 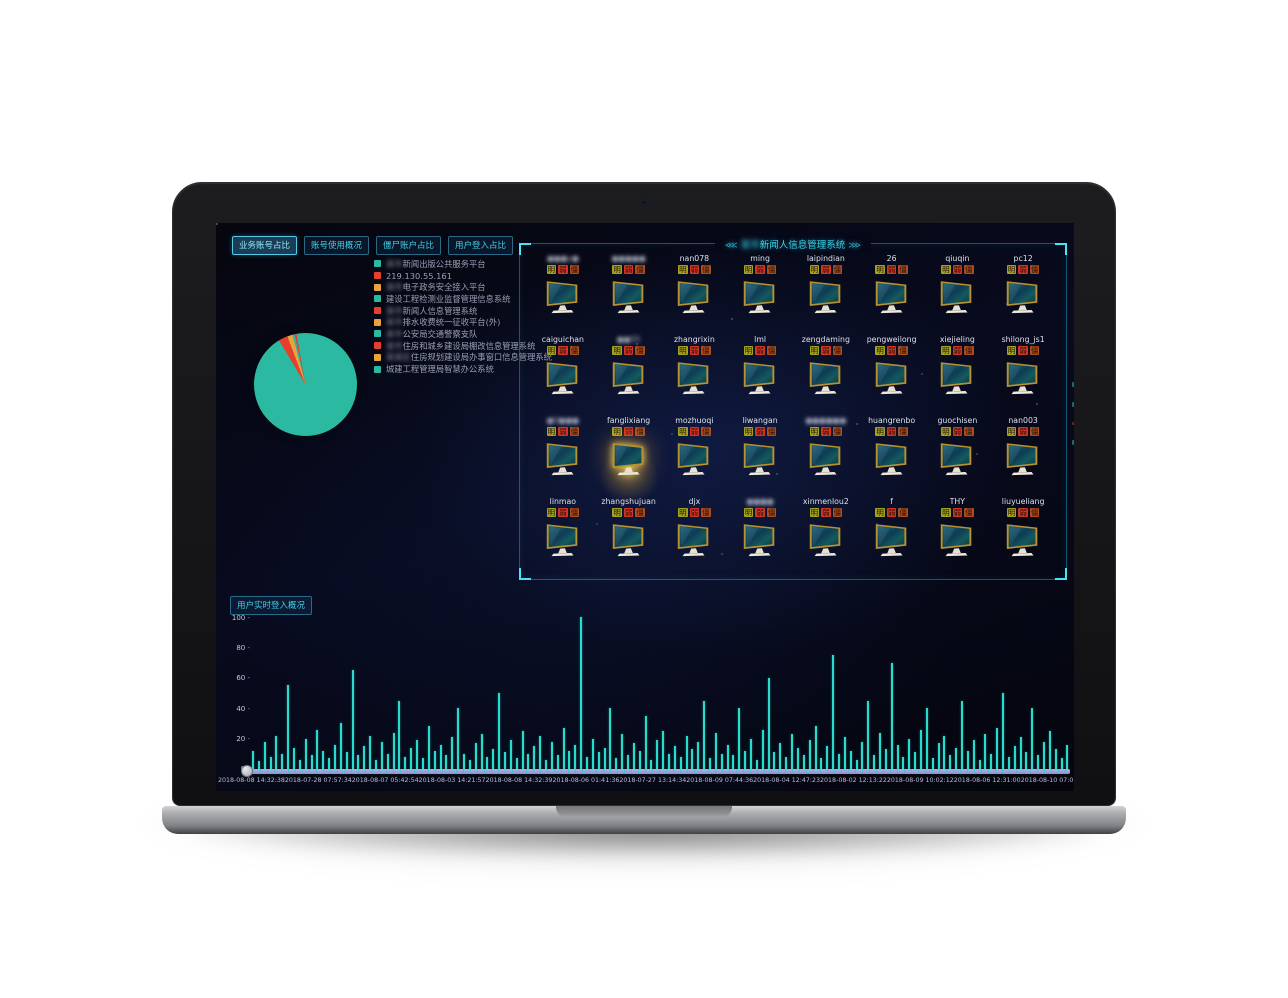 I want to click on user-cell: liwangan 明弱僵, so click(x=760, y=456).